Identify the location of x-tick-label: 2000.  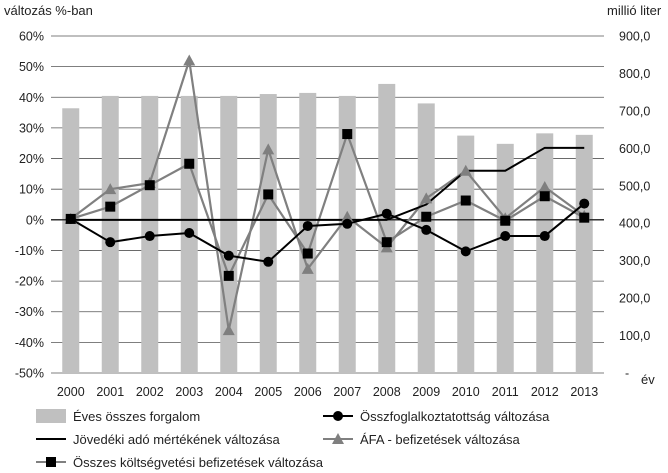
(71, 392).